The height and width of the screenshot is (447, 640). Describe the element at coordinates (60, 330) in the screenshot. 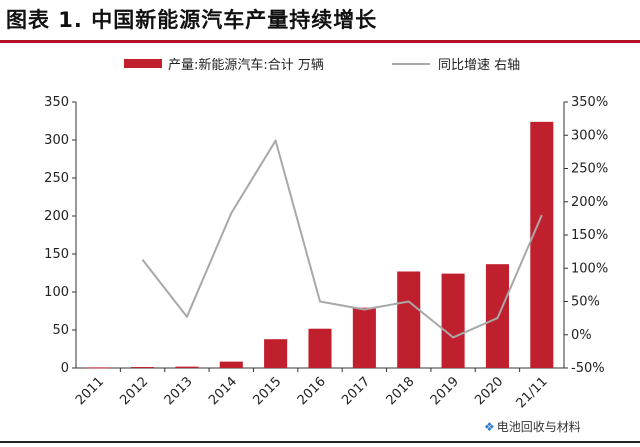

I see `left-y-tick-label: 50` at that location.